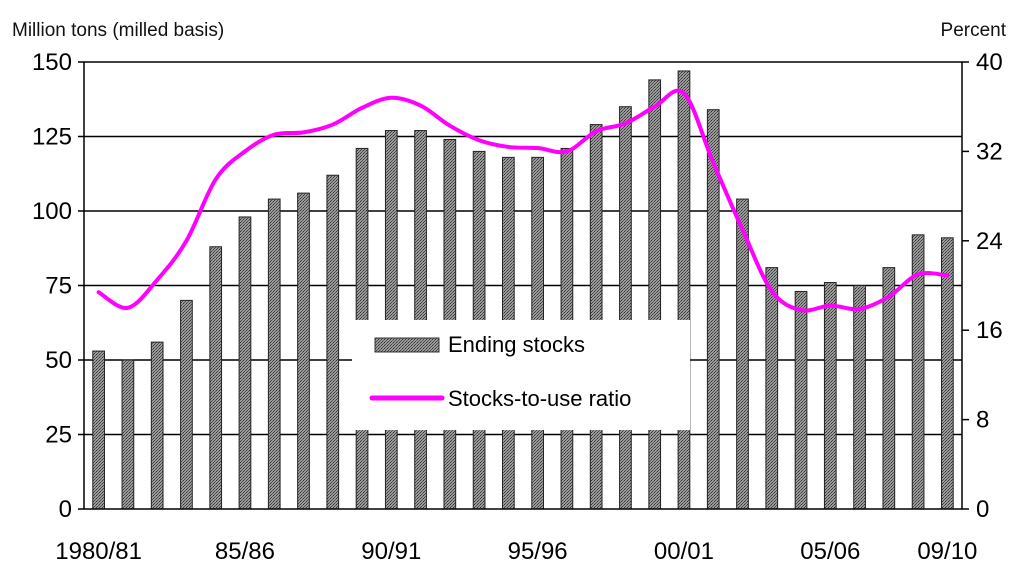 The image size is (1018, 563). I want to click on x-axis-ticks: 1980/81 85/86 90/91 95/96 00/01 05/06 09/10, so click(516, 550).